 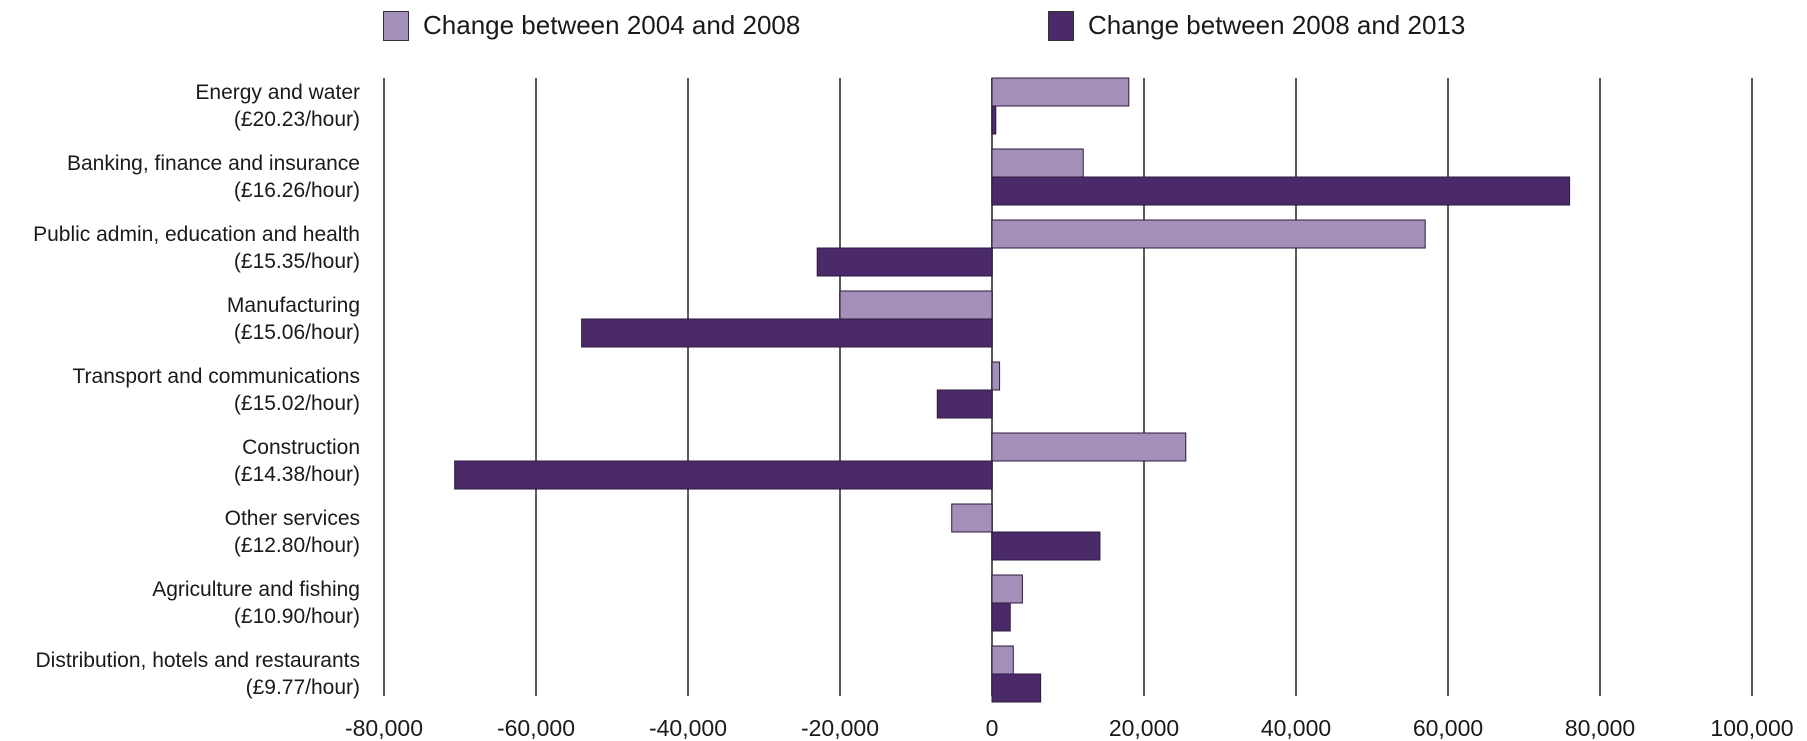 What do you see at coordinates (213, 163) in the screenshot?
I see `category-label: Banking, finance and insurance` at bounding box center [213, 163].